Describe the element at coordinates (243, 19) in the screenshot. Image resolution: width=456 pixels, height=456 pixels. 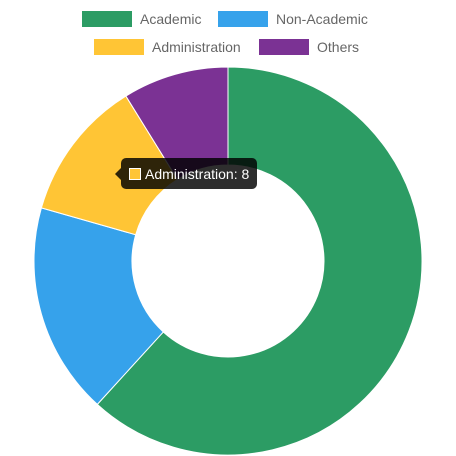
I see `legend-item-non-academic-swatch` at that location.